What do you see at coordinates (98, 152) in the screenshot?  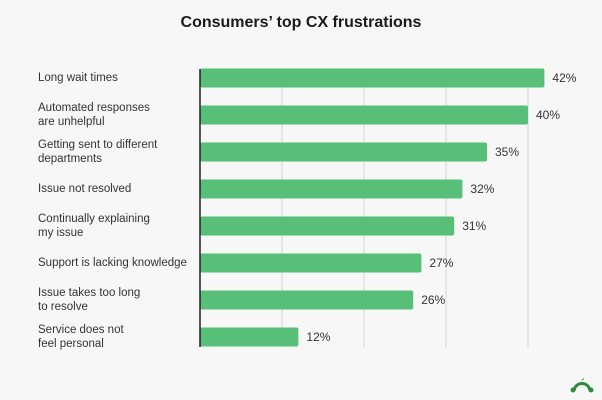 I see `category-label: Getting sent to different departments` at bounding box center [98, 152].